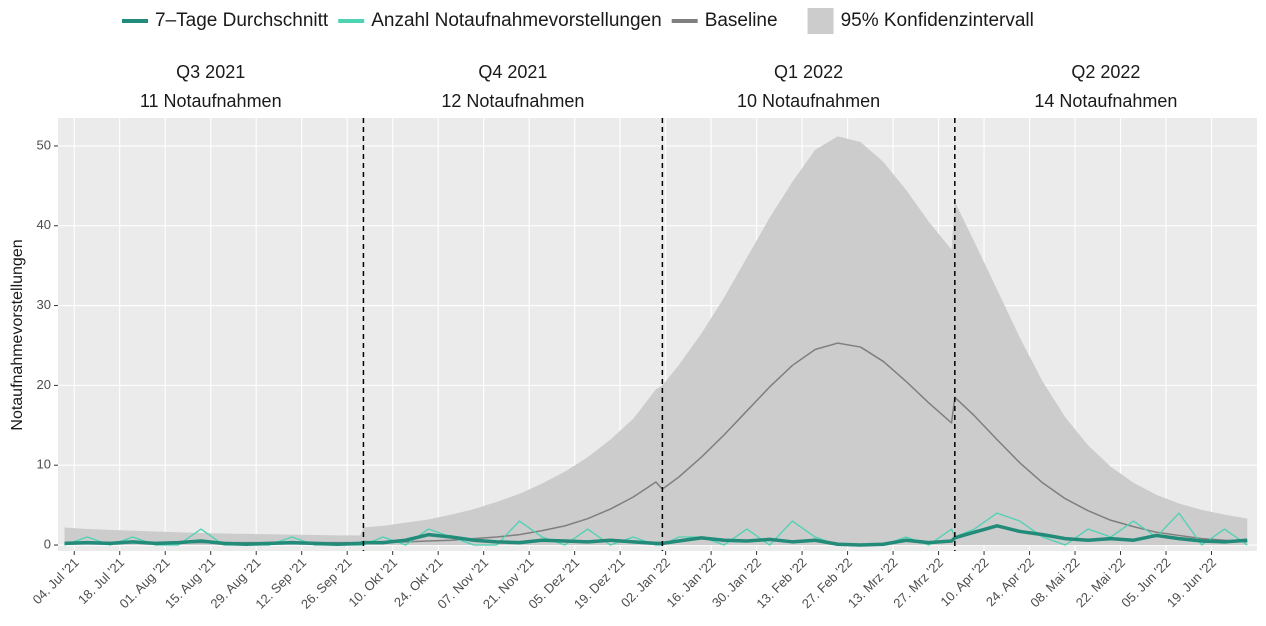 This screenshot has height=626, width=1266. Describe the element at coordinates (918, 583) in the screenshot. I see `x-tick-label: 27. Mrz '22` at that location.